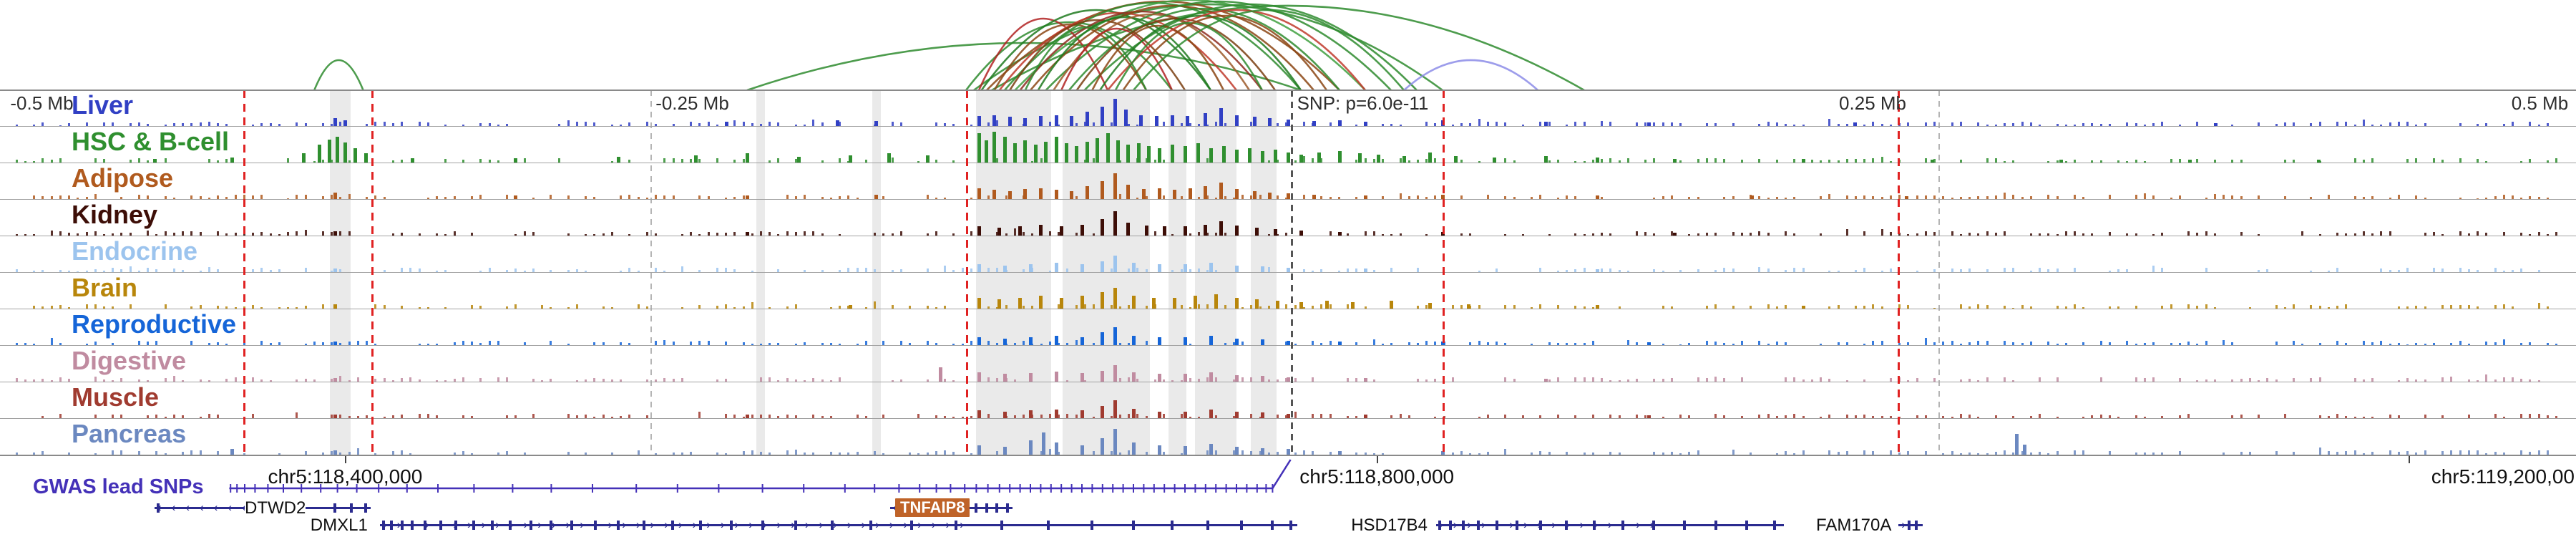  I want to click on track-lane-reproductive: Reproductive, so click(1288, 327).